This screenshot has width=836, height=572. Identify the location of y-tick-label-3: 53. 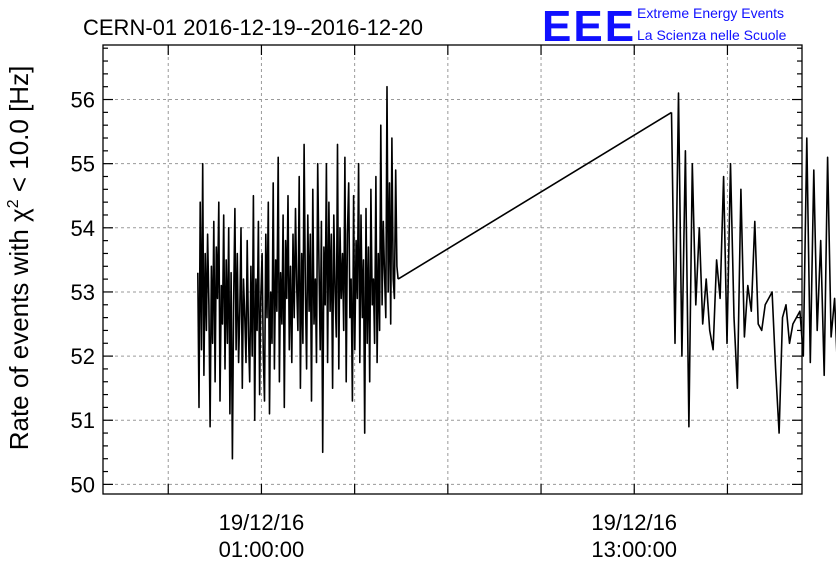
(83, 292).